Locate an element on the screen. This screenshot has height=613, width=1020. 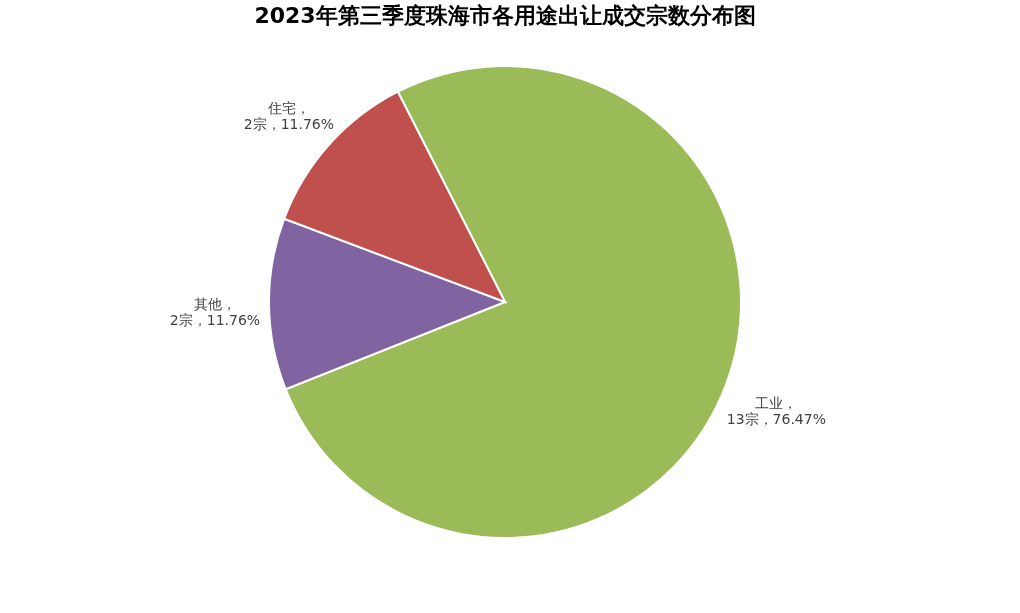
slice-label: 其他， 2宗，11.76% is located at coordinates (215, 311).